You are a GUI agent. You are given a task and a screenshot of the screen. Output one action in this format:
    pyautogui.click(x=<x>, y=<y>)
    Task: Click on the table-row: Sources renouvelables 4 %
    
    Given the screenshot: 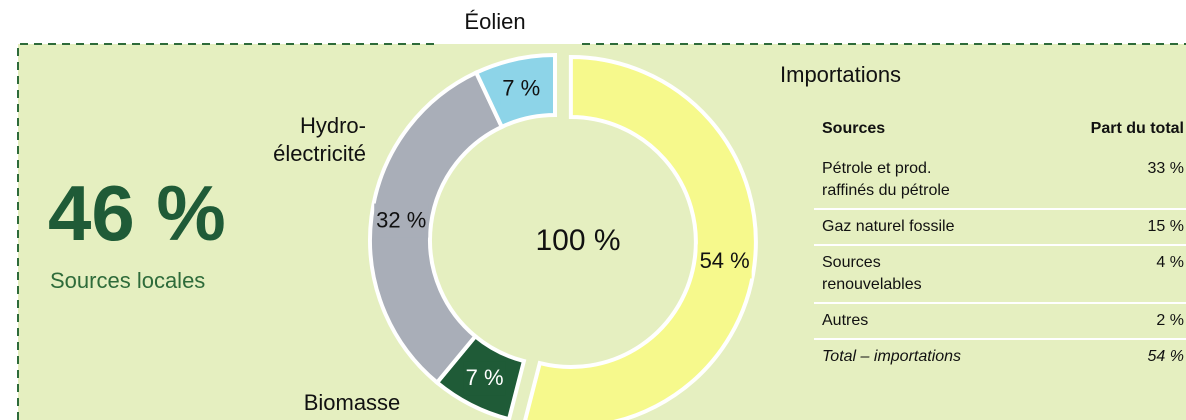 What is the action you would take?
    pyautogui.click(x=1000, y=274)
    